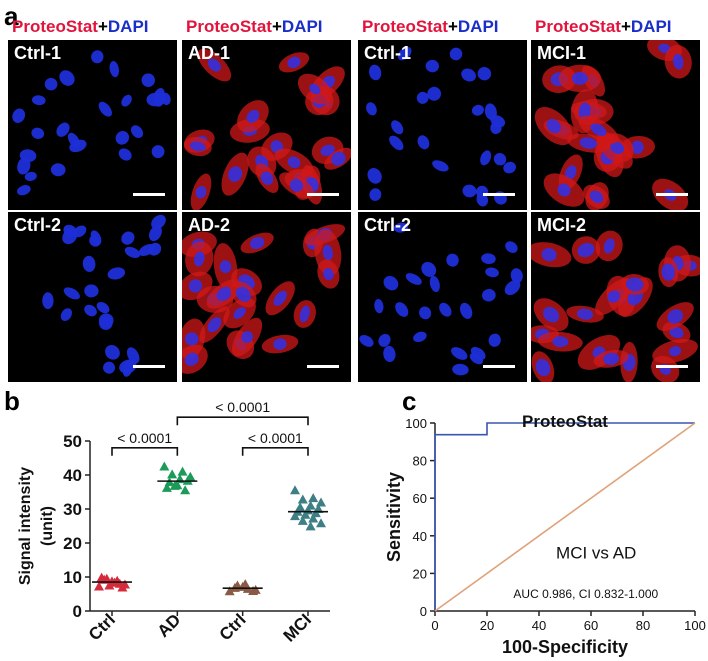 This screenshot has width=708, height=661. I want to click on x-tick-label: 80, so click(643, 625).